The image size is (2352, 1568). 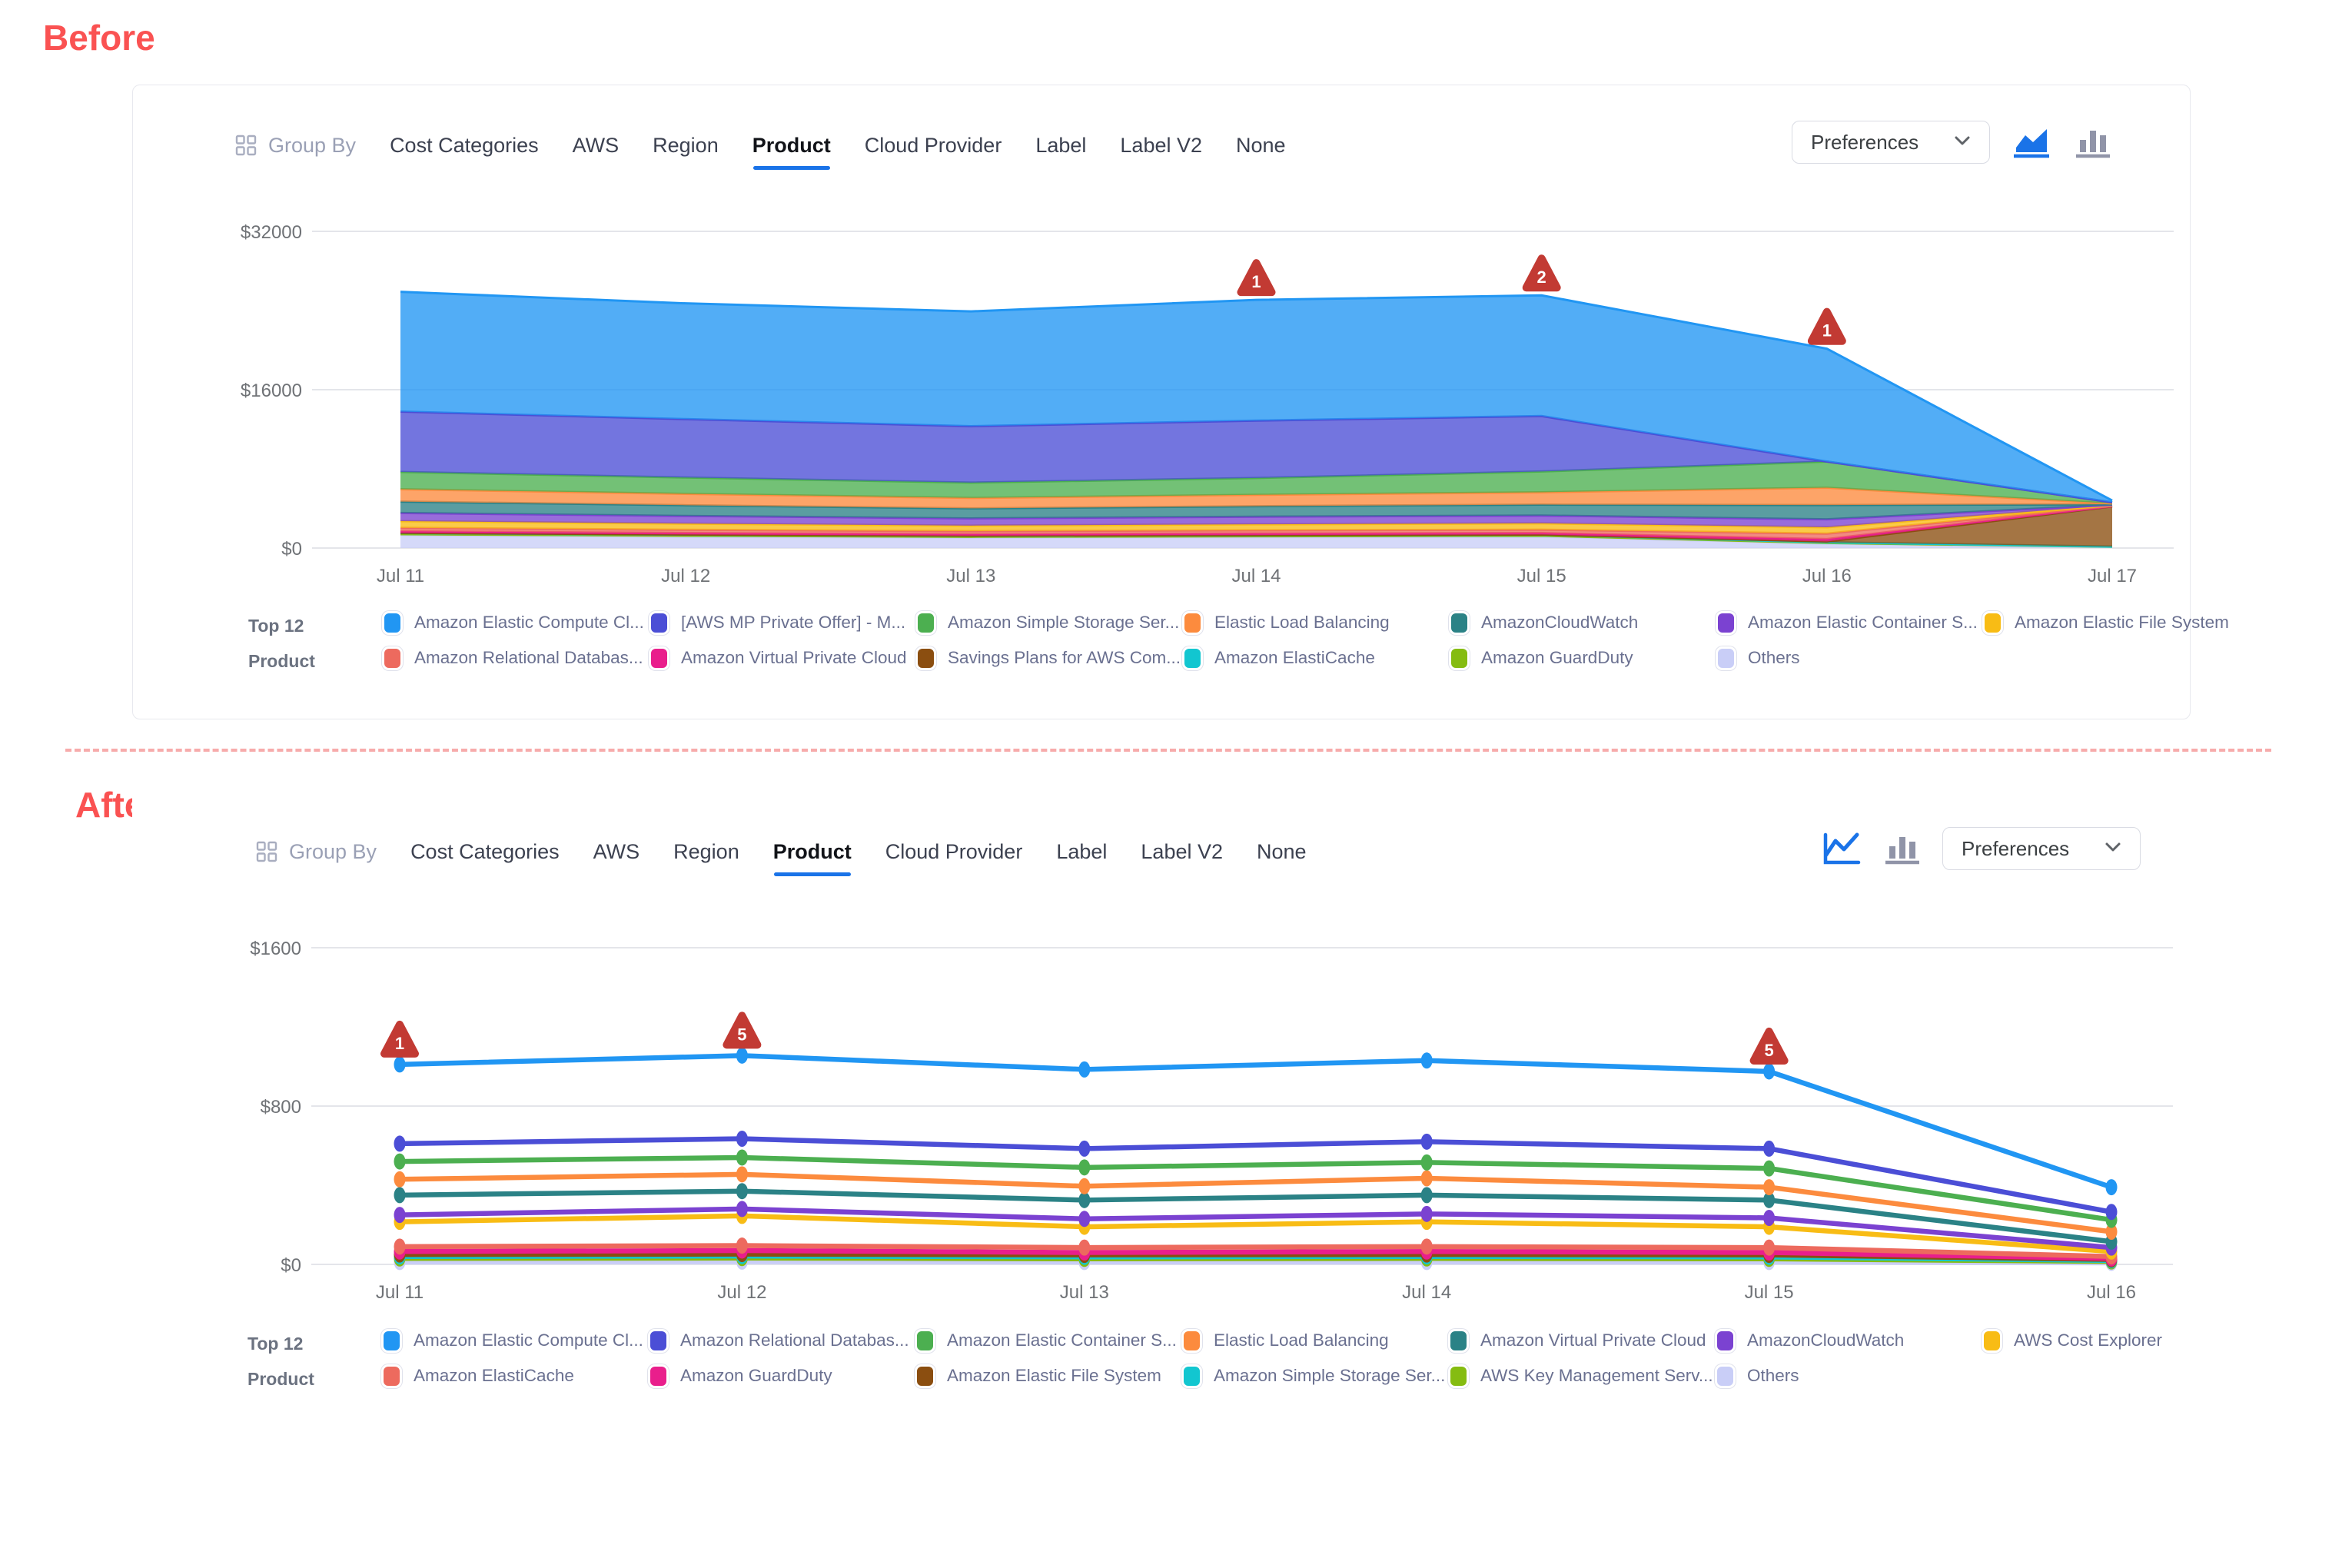 What do you see at coordinates (1826, 1340) in the screenshot?
I see `legend-label: AmazonCloudWatch` at bounding box center [1826, 1340].